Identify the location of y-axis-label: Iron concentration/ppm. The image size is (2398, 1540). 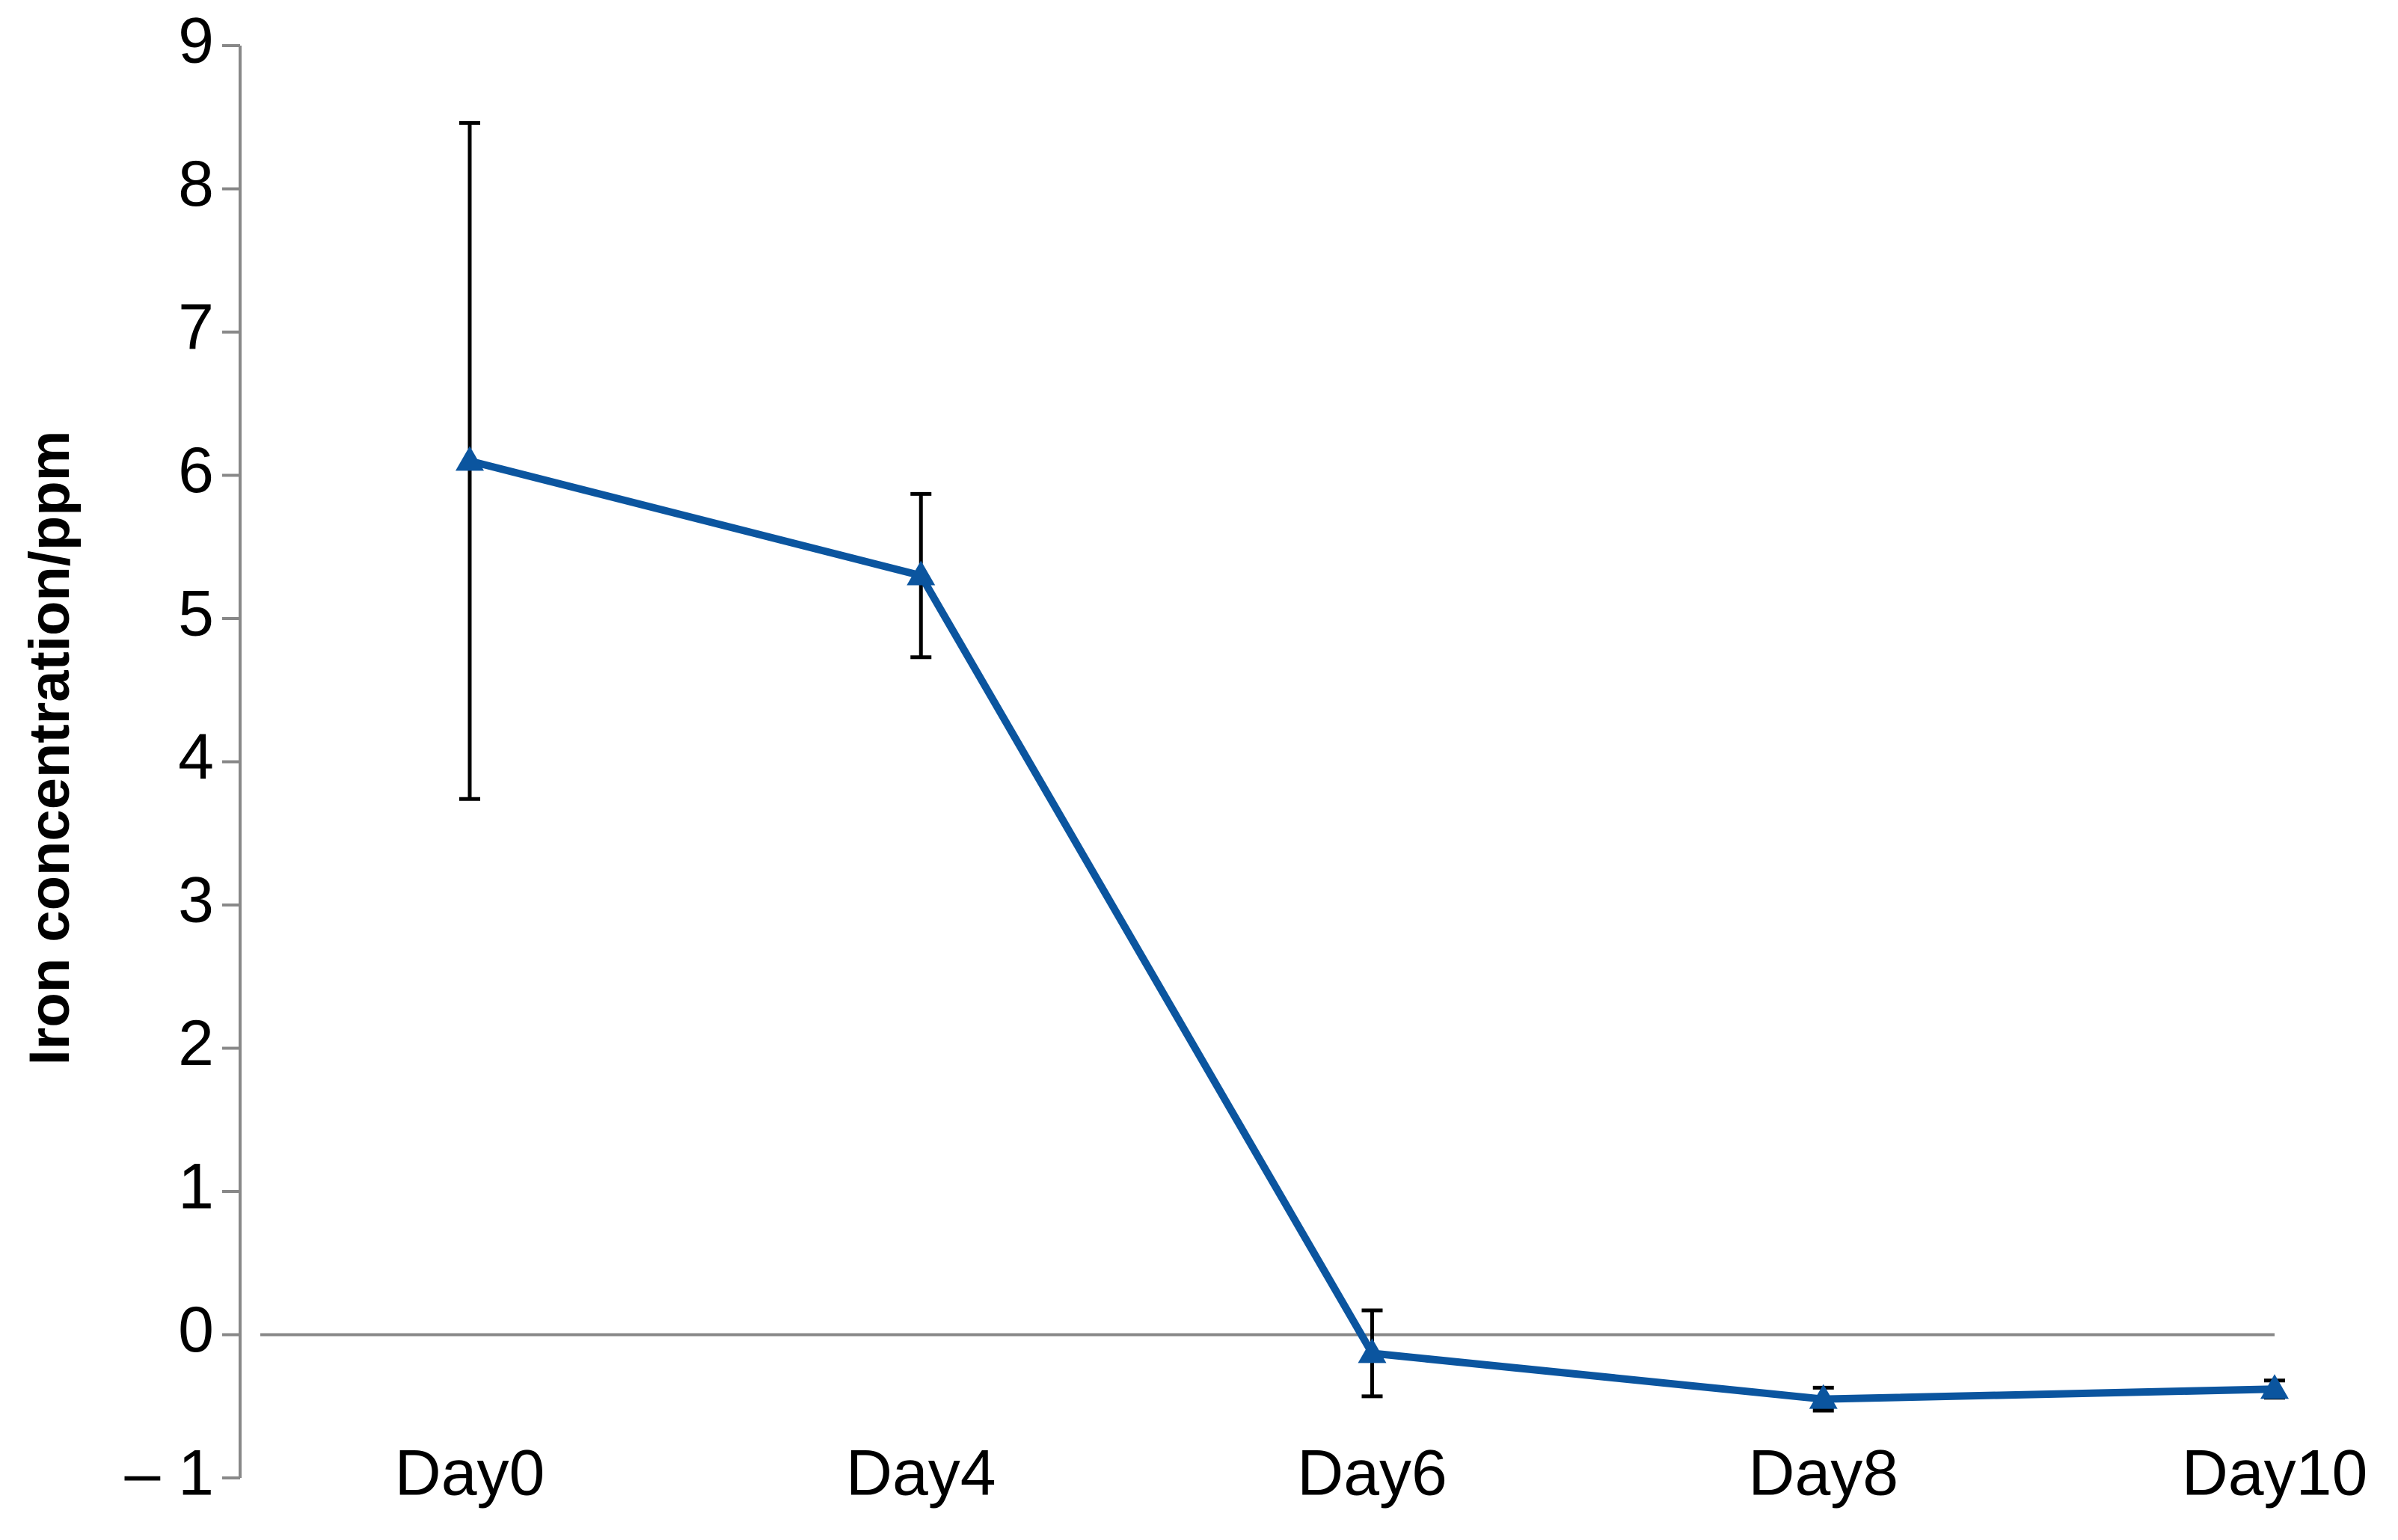
(50, 748).